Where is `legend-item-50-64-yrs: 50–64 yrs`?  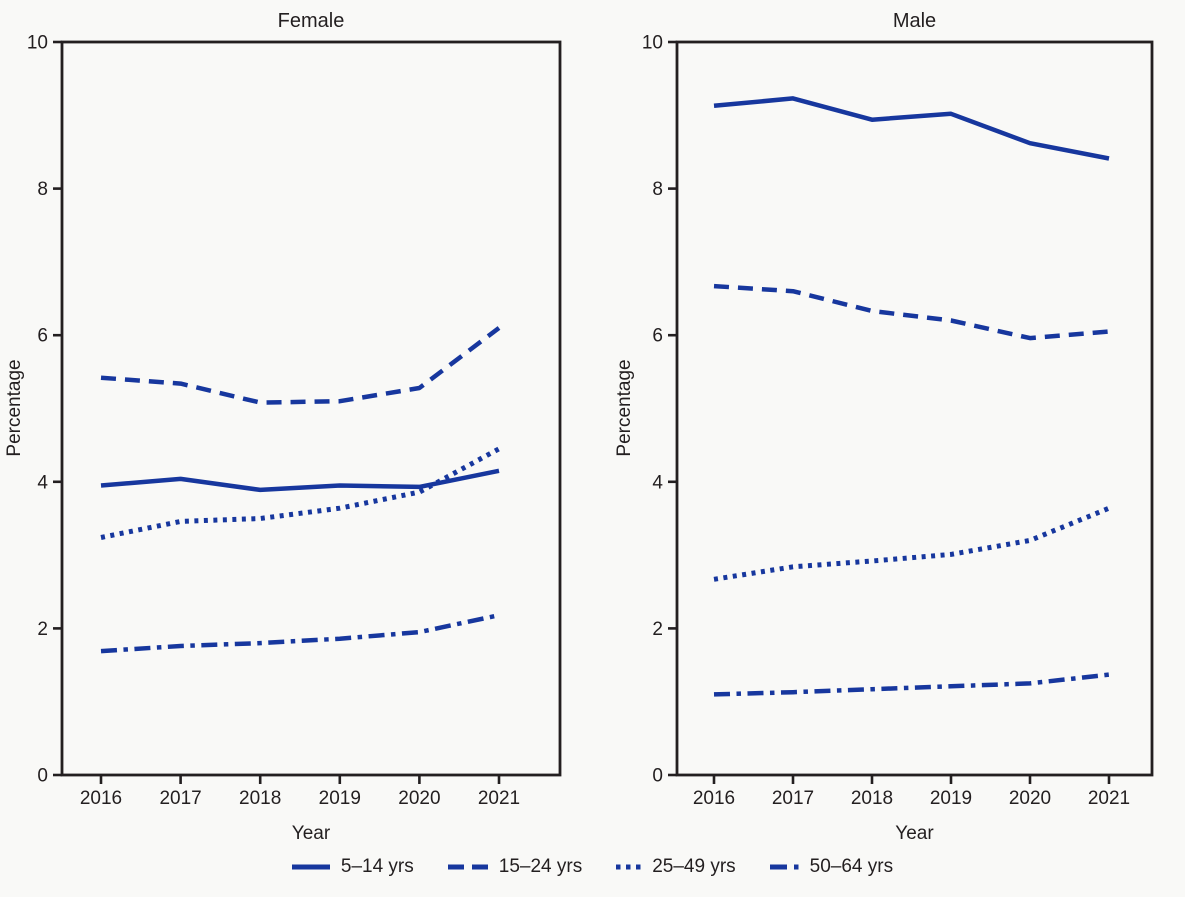 legend-item-50-64-yrs: 50–64 yrs is located at coordinates (831, 867).